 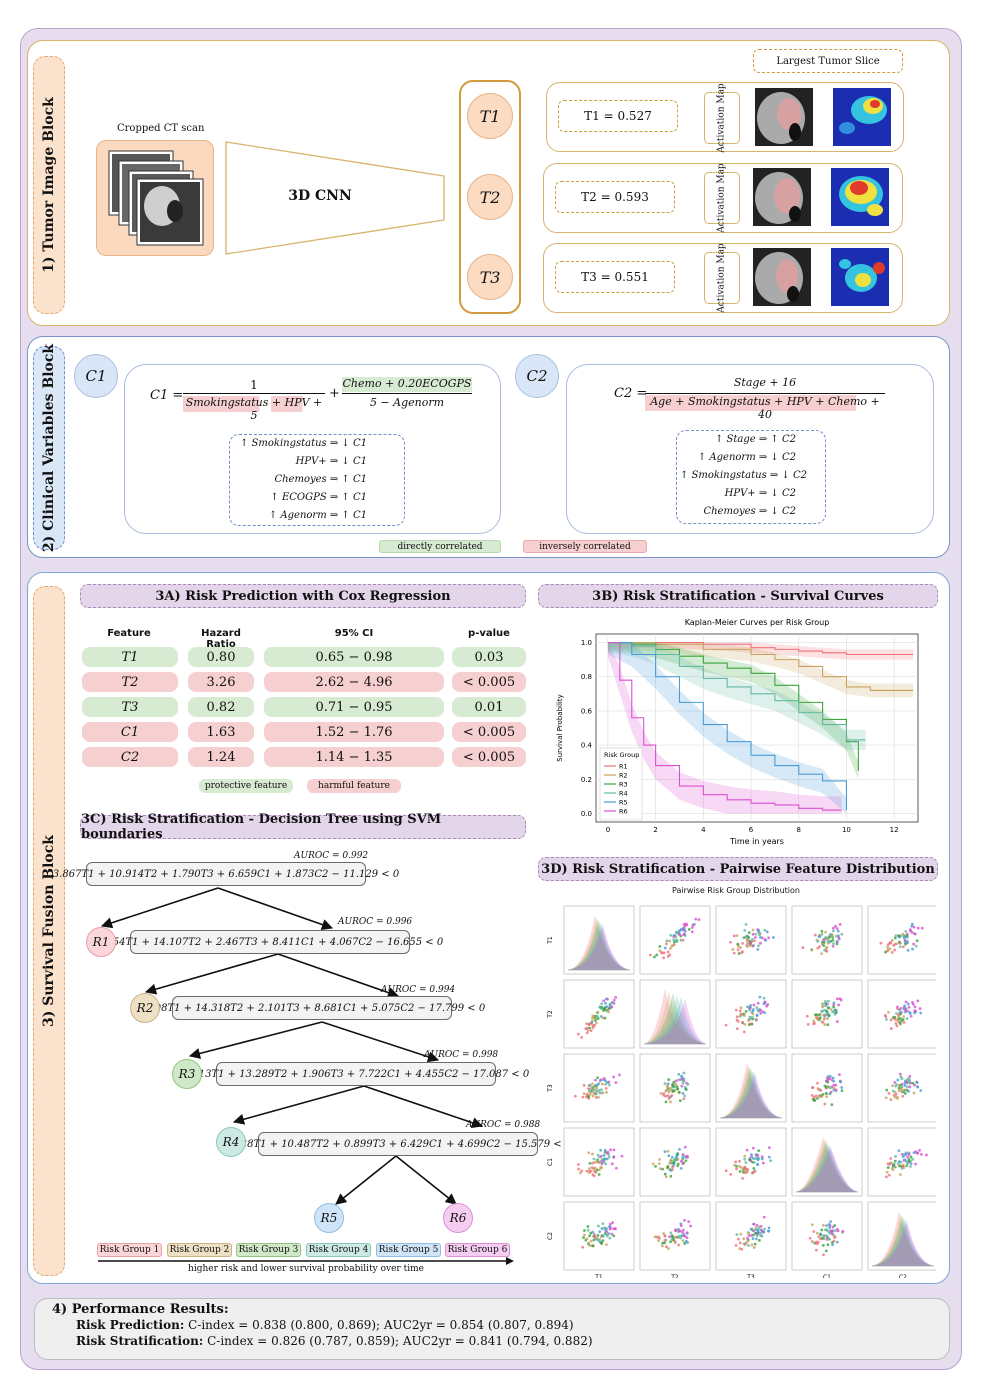 I want to click on pair-density-c2-g5, so click(x=903, y=1243).